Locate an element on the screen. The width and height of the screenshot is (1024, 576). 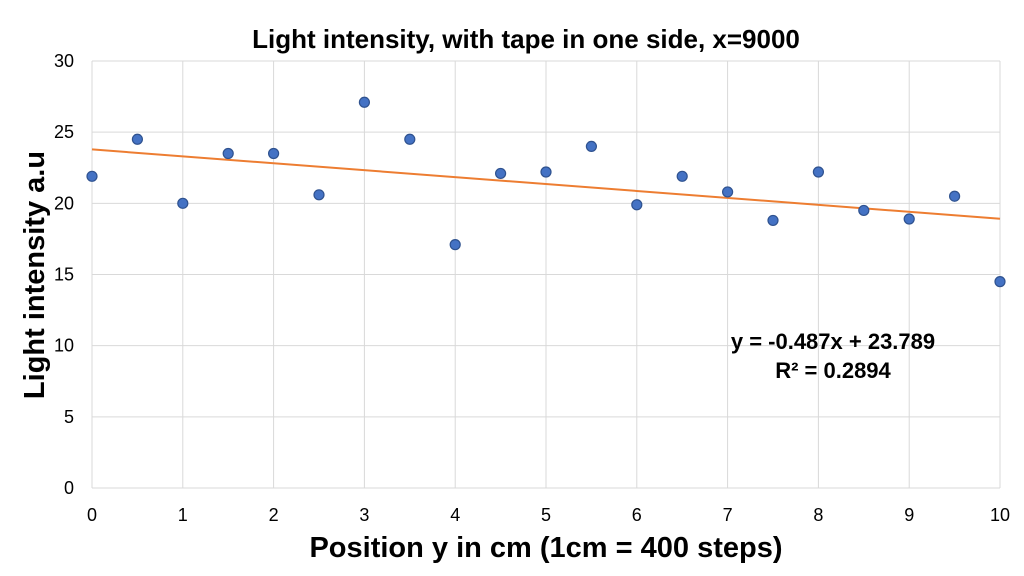
x-tick-label: 2 is located at coordinates (274, 515).